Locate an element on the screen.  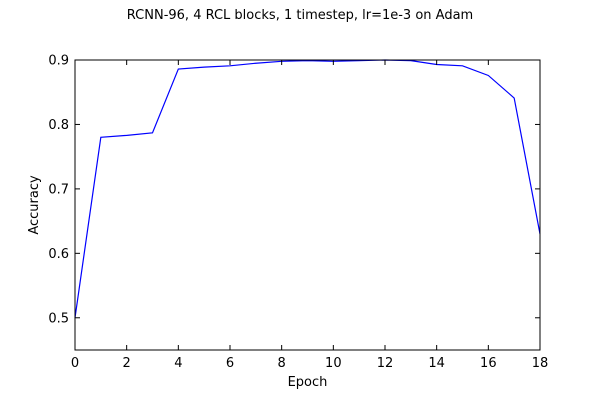
y-axis-label: Accuracy is located at coordinates (34, 205).